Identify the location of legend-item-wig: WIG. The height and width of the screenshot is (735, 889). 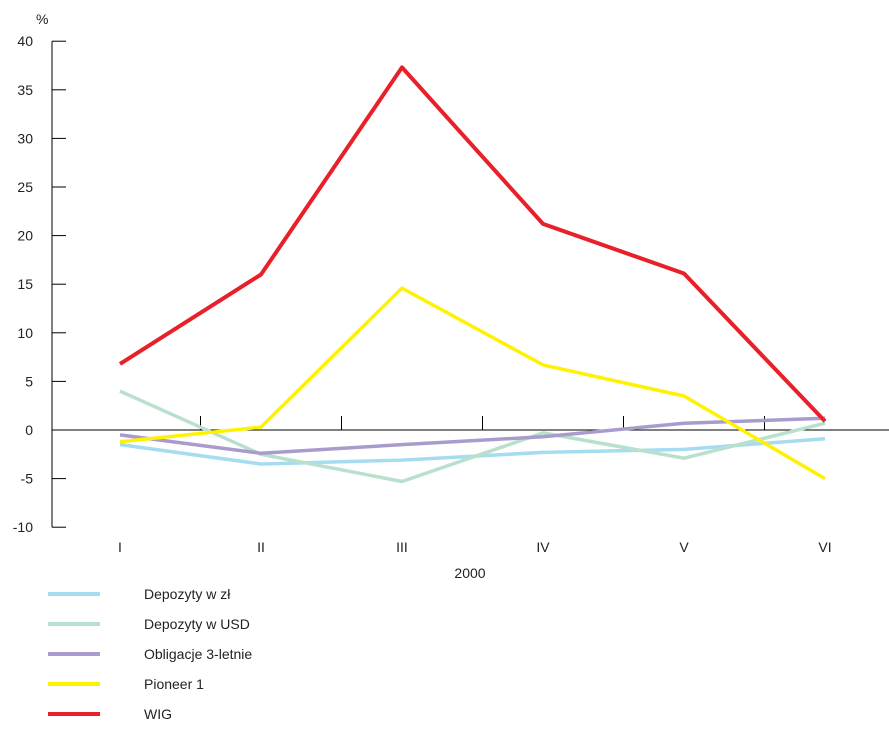
(150, 714).